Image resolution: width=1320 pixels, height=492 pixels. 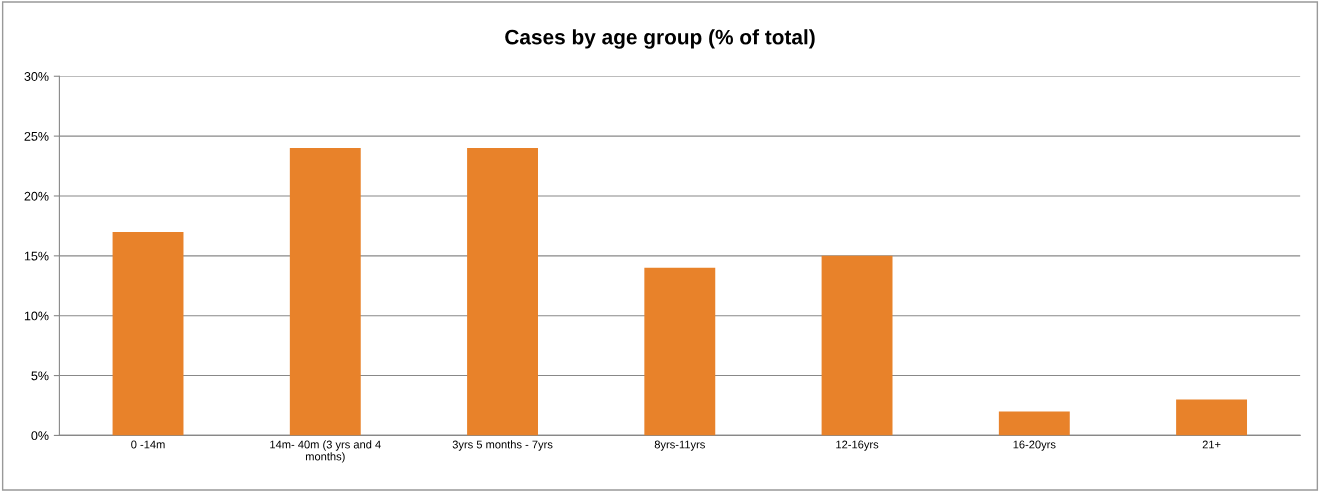 What do you see at coordinates (36, 316) in the screenshot?
I see `y-tick-label: 10%` at bounding box center [36, 316].